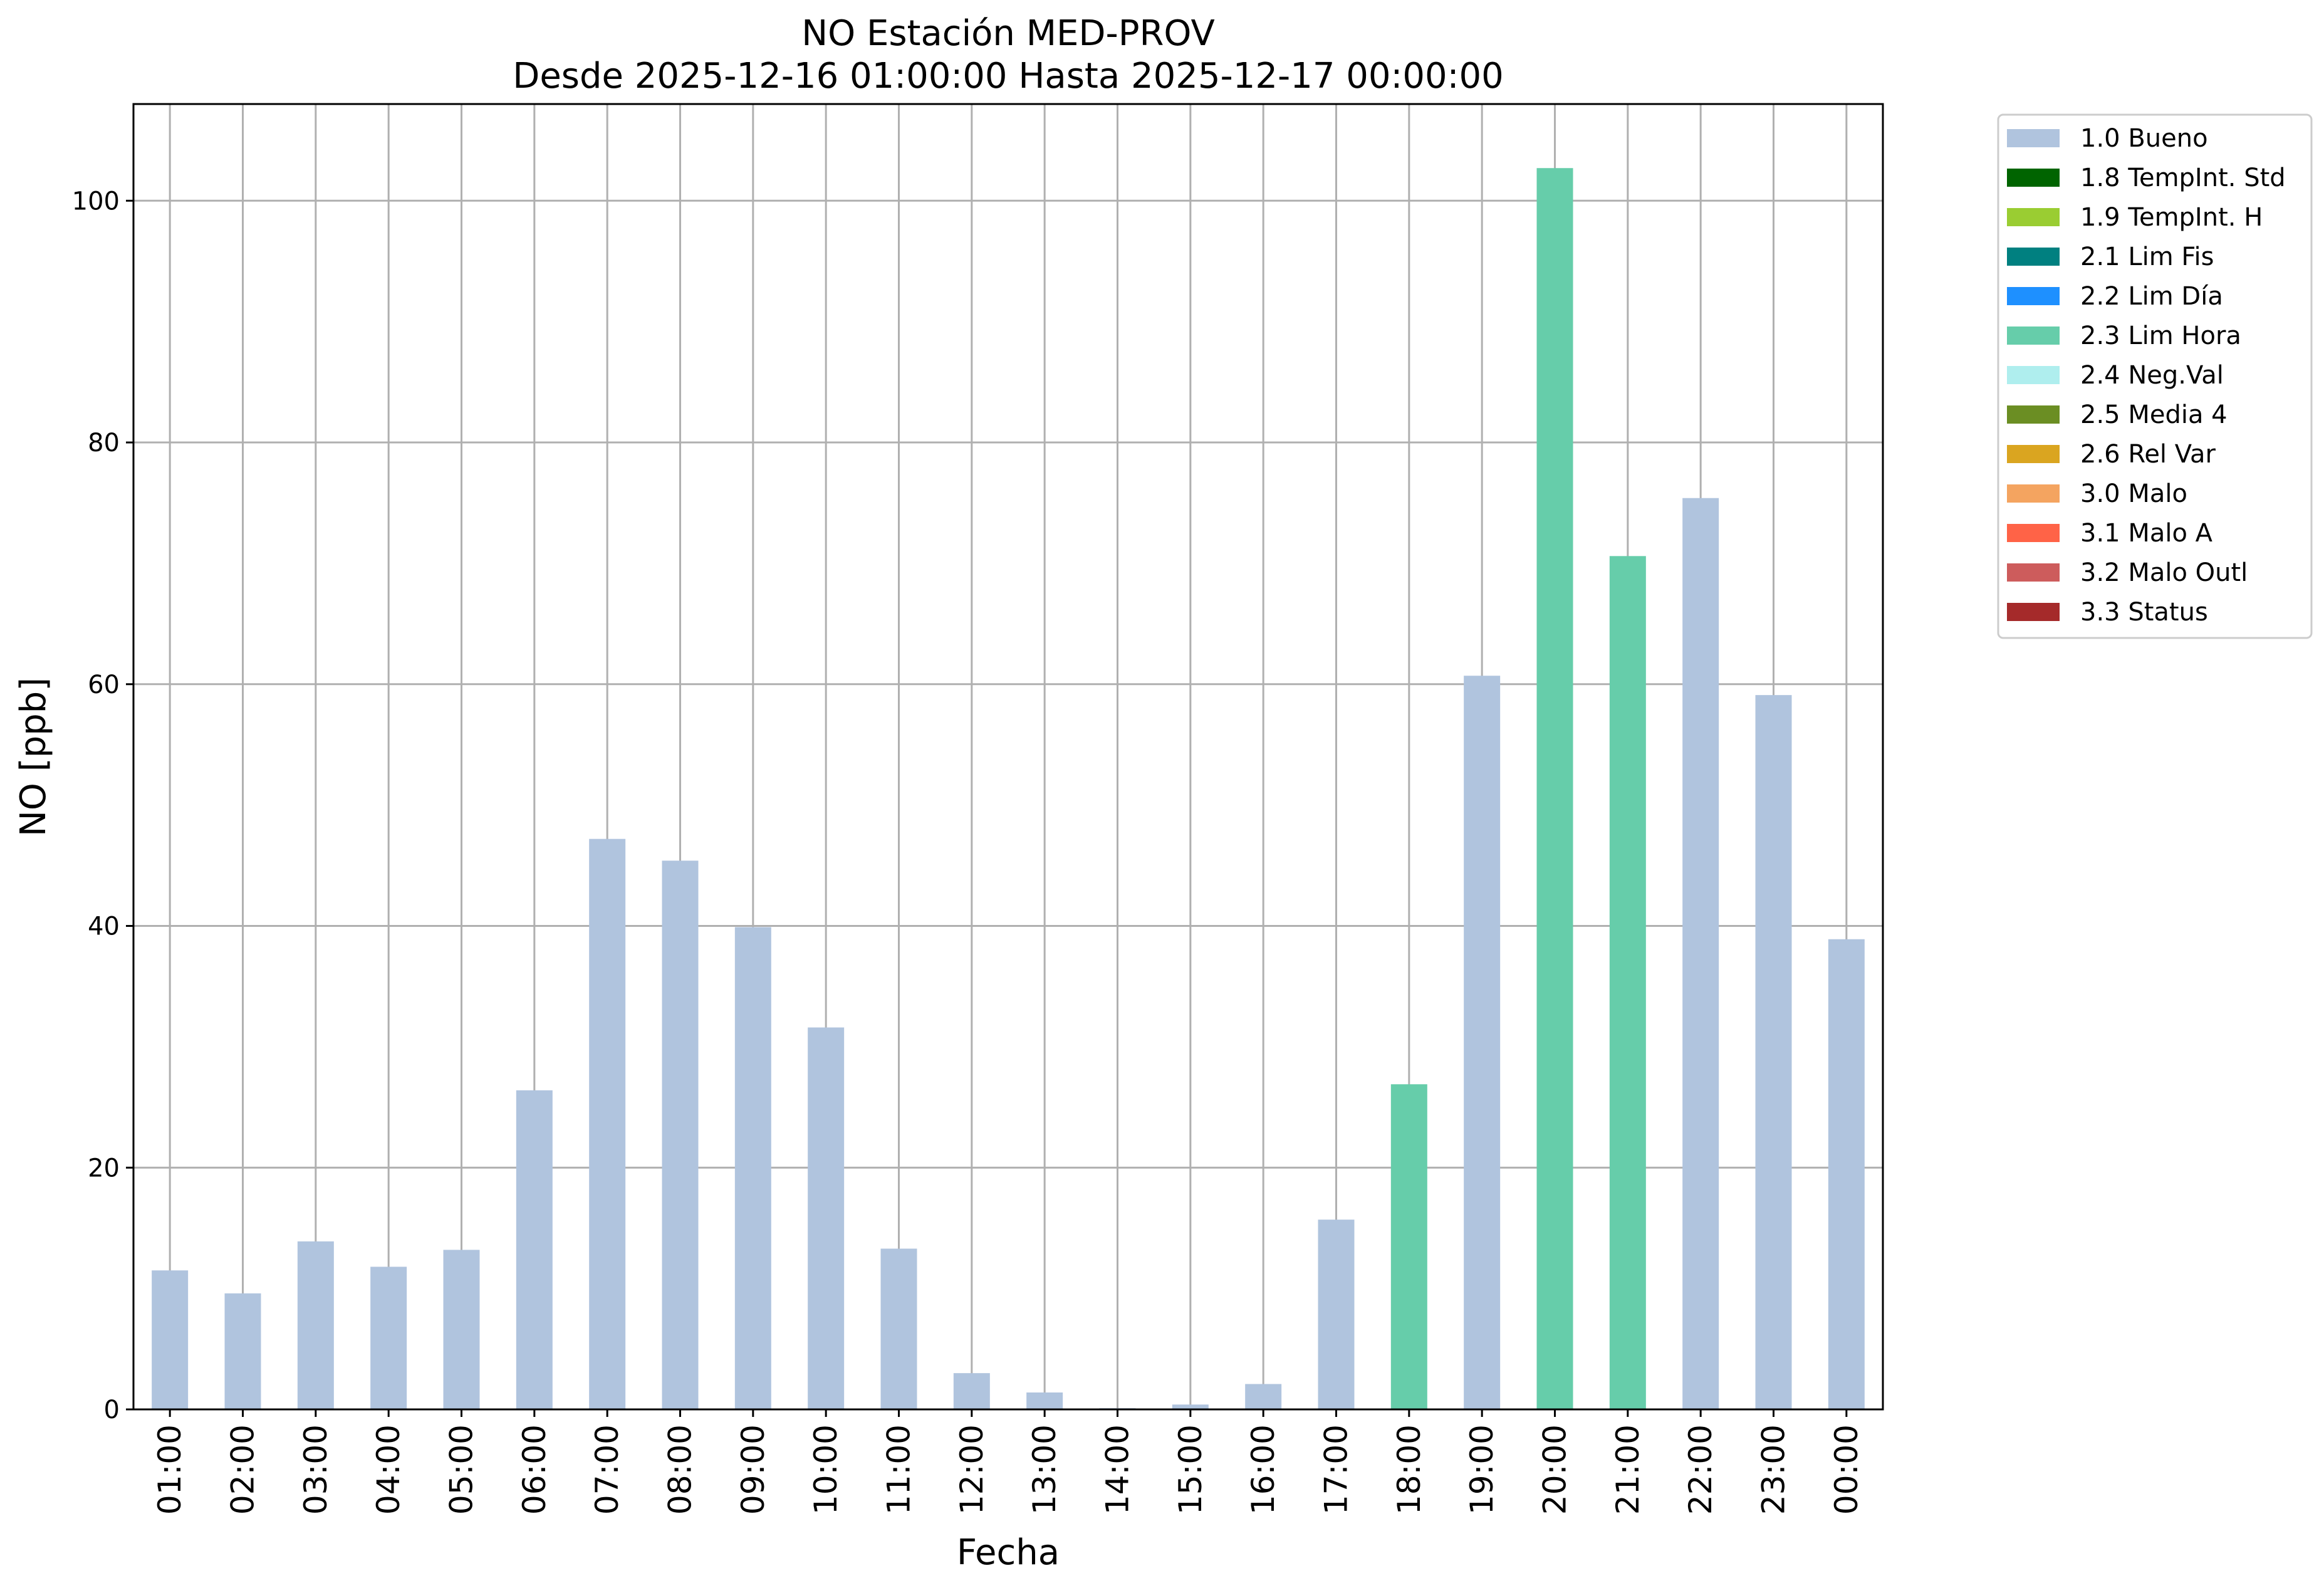 This screenshot has height=1588, width=2324. What do you see at coordinates (2144, 139) in the screenshot?
I see `legend-label: 1.0 Bueno` at bounding box center [2144, 139].